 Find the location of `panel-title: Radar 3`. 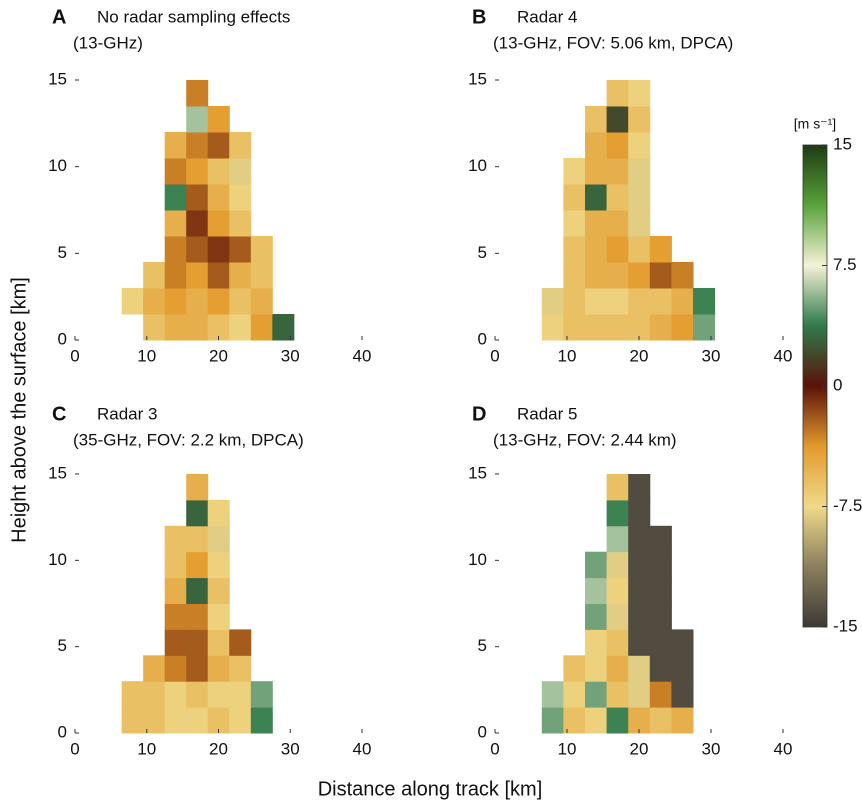

panel-title: Radar 3 is located at coordinates (127, 413).